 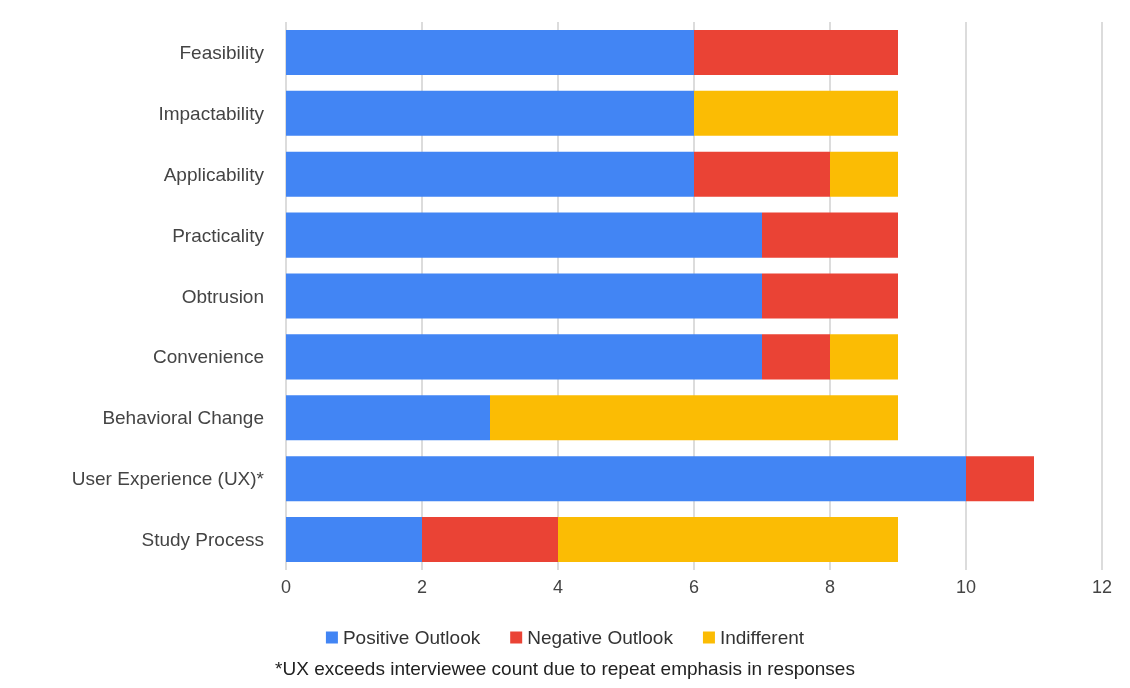 I want to click on y-tick-label: Study Process, so click(x=202, y=540).